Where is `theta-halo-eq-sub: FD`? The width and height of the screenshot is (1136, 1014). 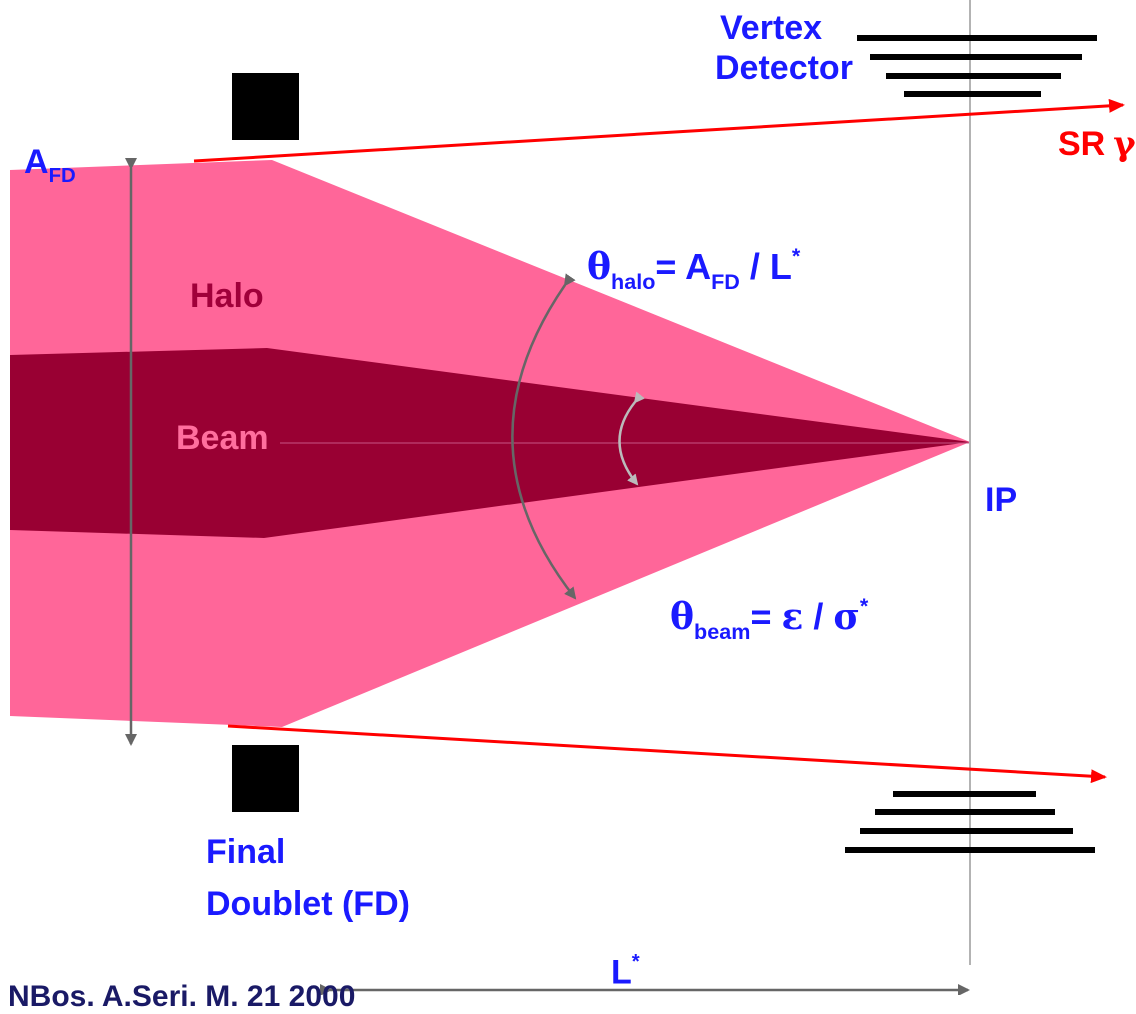
theta-halo-eq-sub: FD is located at coordinates (725, 281).